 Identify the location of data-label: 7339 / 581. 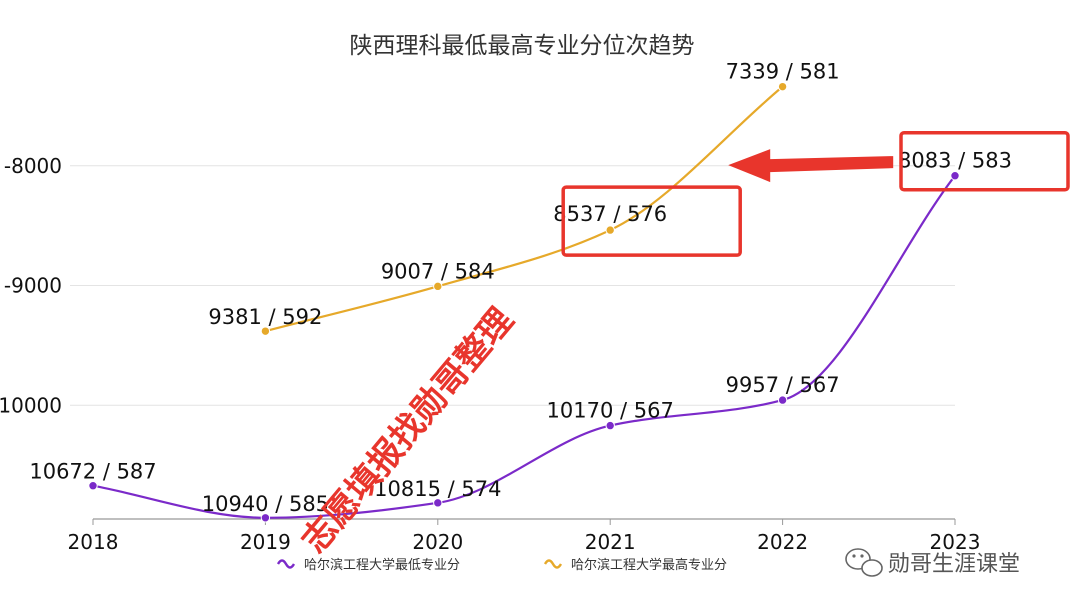
(783, 72).